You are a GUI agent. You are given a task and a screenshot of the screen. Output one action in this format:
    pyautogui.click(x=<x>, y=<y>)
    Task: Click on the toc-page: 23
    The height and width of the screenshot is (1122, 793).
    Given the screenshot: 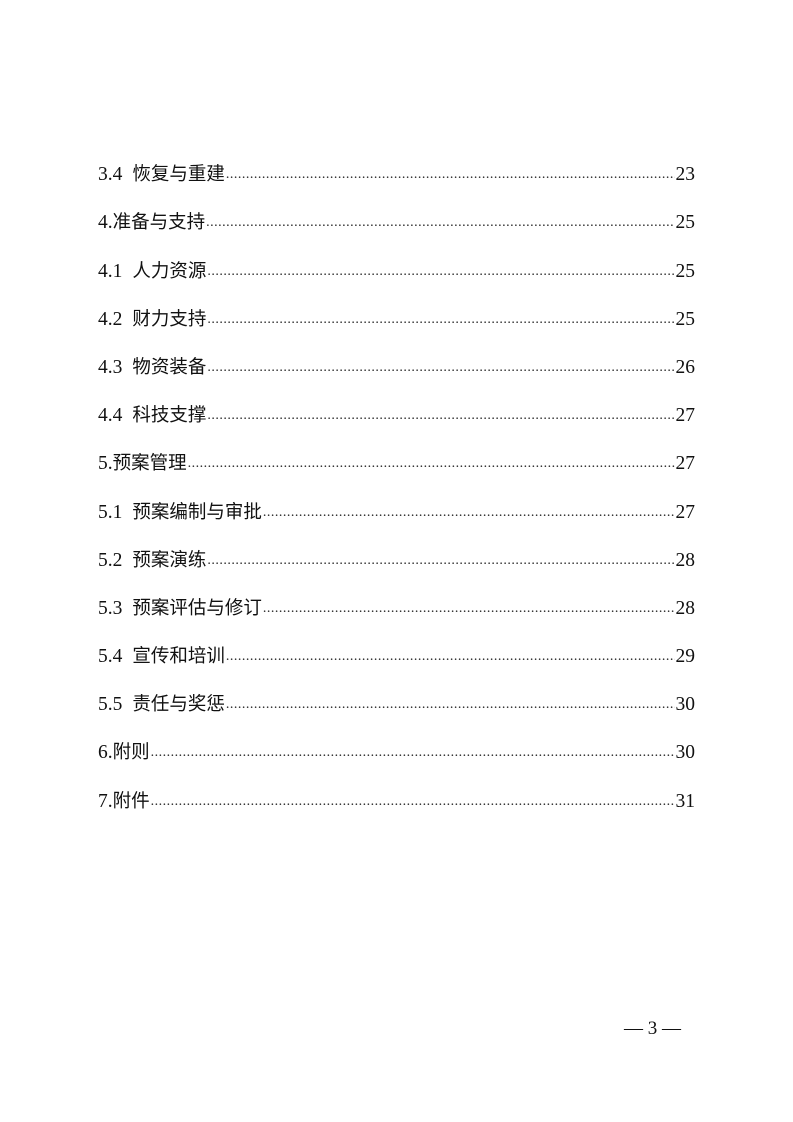 What is the action you would take?
    pyautogui.click(x=685, y=175)
    